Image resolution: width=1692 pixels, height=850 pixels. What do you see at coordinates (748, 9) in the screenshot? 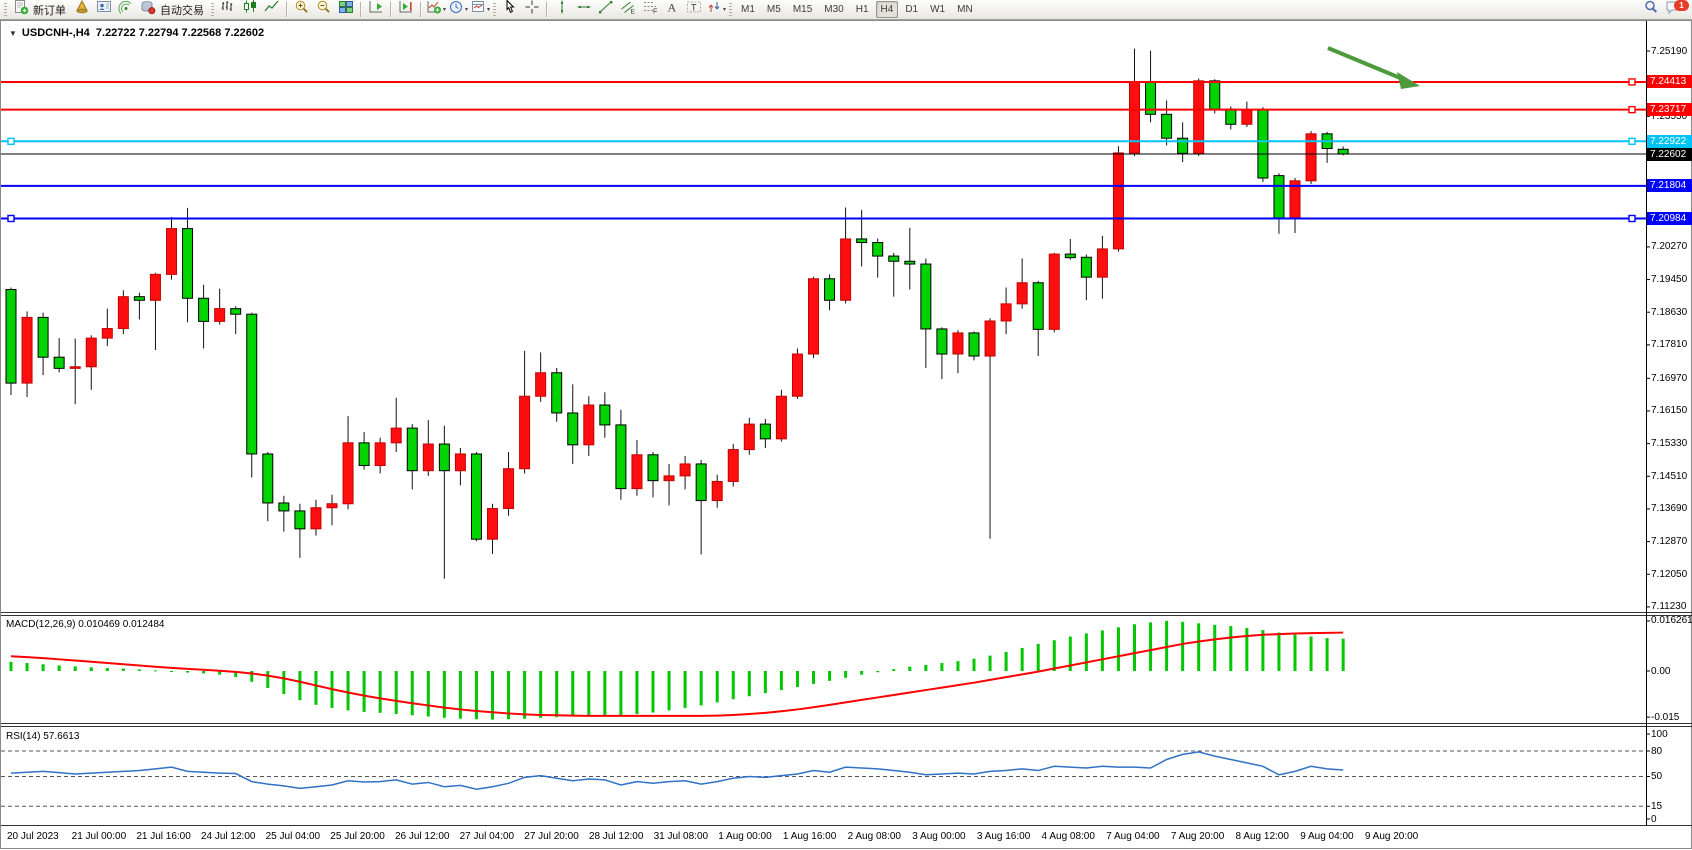
I see `timeframe-m1-button: M1` at bounding box center [748, 9].